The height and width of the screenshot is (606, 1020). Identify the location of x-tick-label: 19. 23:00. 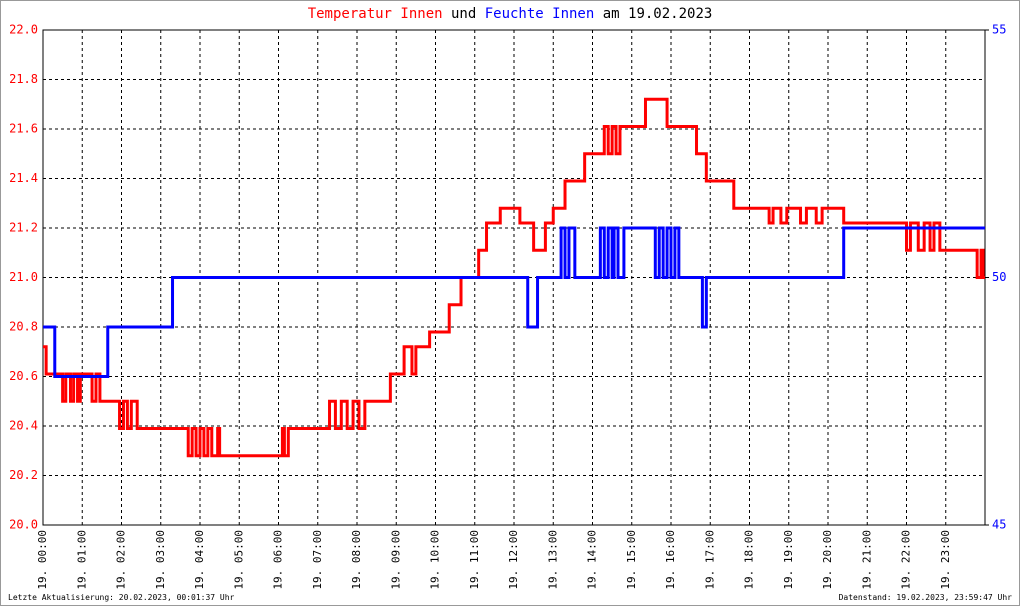
(945, 560).